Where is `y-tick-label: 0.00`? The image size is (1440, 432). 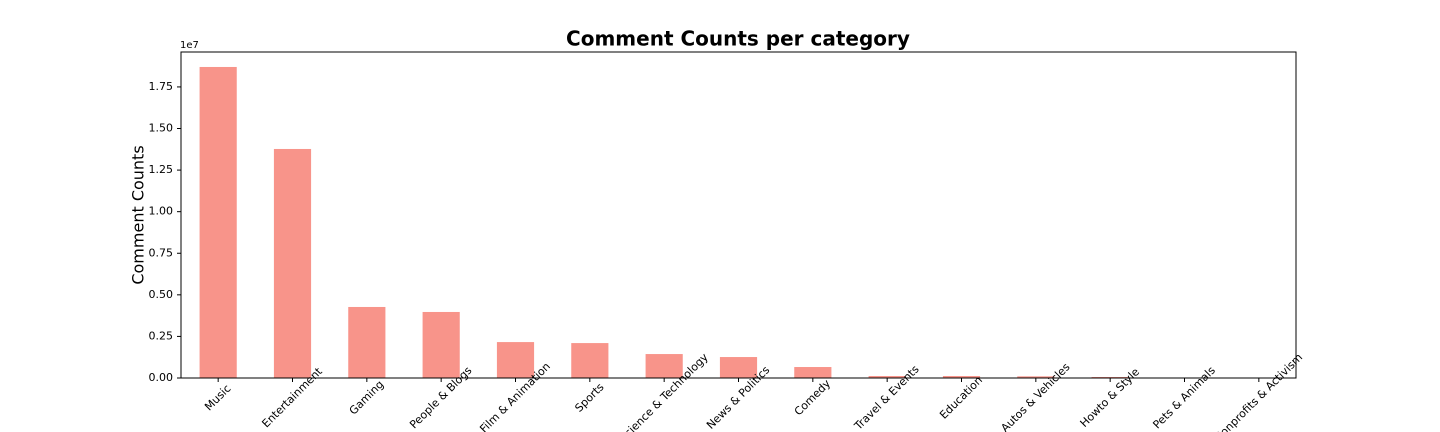
y-tick-label: 0.00 is located at coordinates (161, 377).